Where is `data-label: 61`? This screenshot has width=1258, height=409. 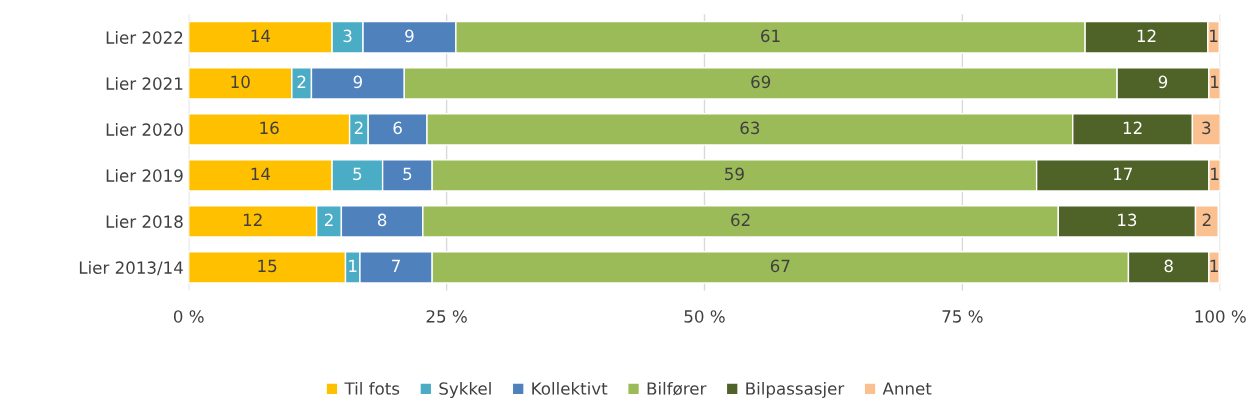
data-label: 61 is located at coordinates (770, 36).